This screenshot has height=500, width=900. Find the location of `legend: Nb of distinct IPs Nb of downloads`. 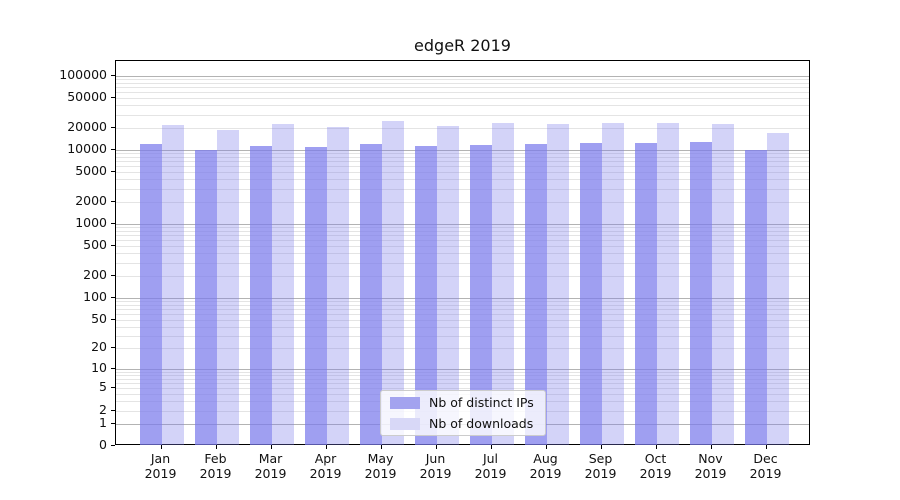

legend: Nb of distinct IPs Nb of downloads is located at coordinates (463, 413).